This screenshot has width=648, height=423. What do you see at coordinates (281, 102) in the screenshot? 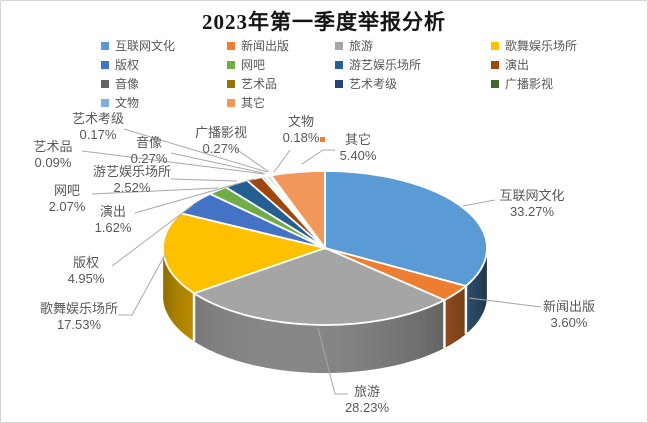
I see `legend-item-13: 其它` at bounding box center [281, 102].